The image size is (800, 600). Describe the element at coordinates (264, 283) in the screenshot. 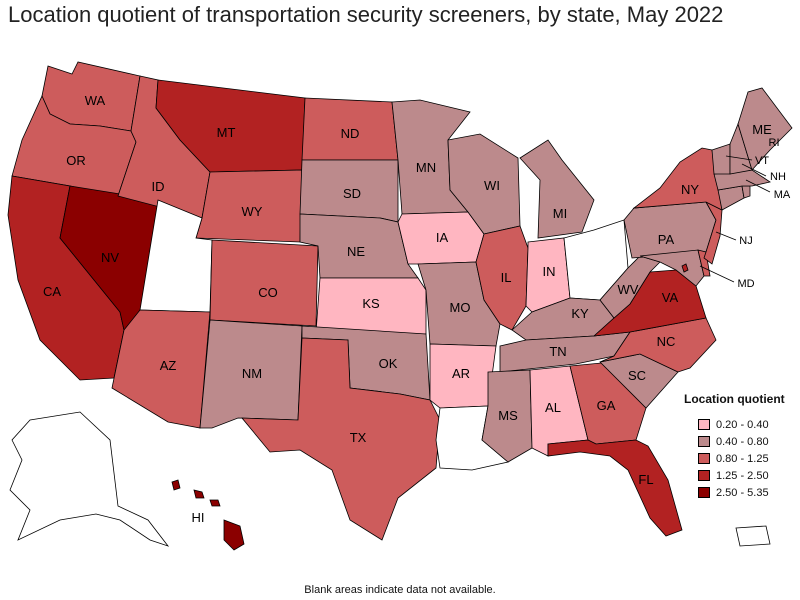

I see `state-CO` at that location.